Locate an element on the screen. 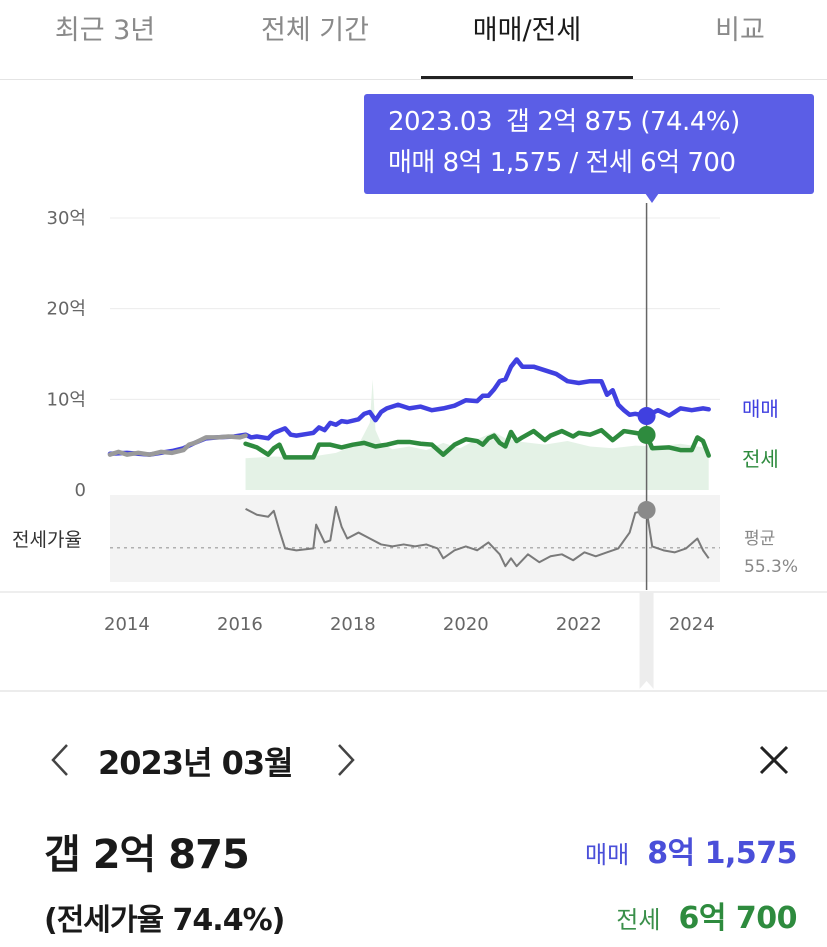 The height and width of the screenshot is (947, 827). tab-recent-3-years: 최근 3년 is located at coordinates (105, 30).